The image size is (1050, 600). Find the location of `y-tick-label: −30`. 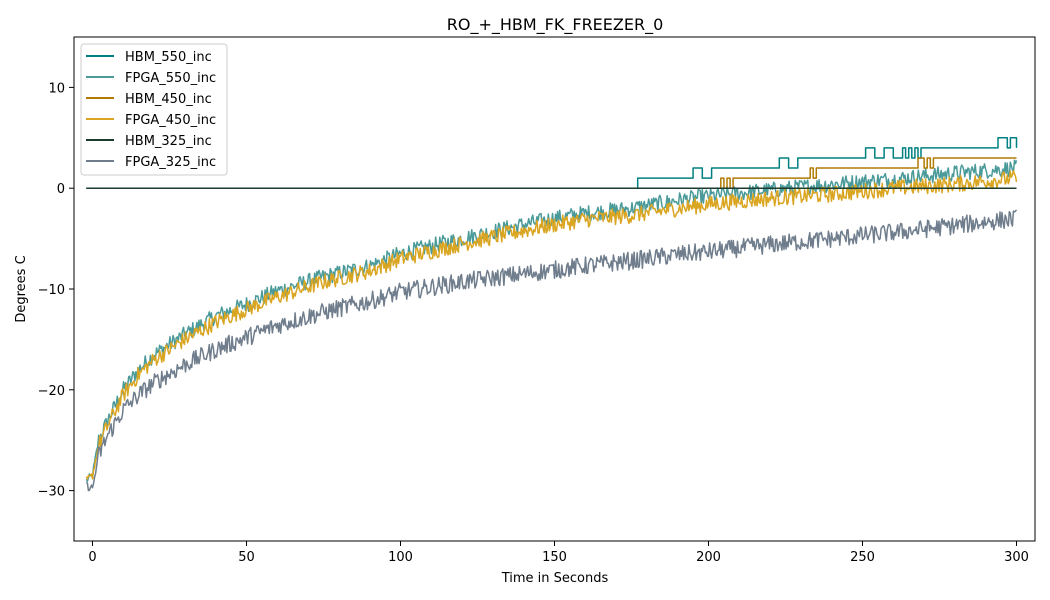

y-tick-label: −30 is located at coordinates (51, 492).